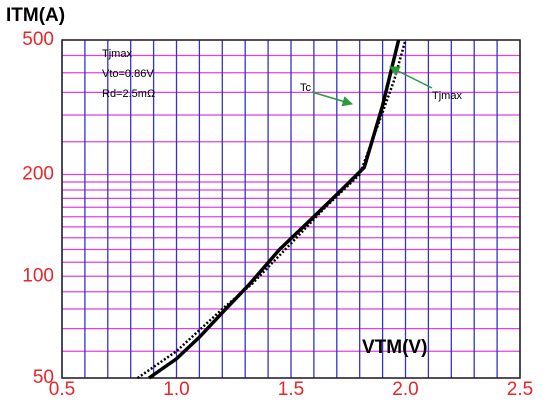  I want to click on x-tick-label: 2.0, so click(405, 389).